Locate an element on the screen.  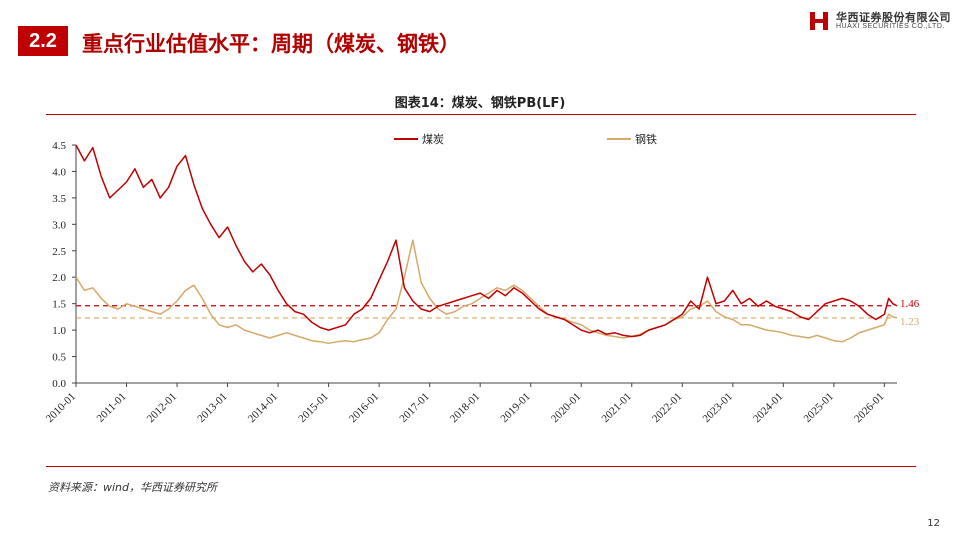
reference-lines: 1.46 1.23 is located at coordinates (498, 313).